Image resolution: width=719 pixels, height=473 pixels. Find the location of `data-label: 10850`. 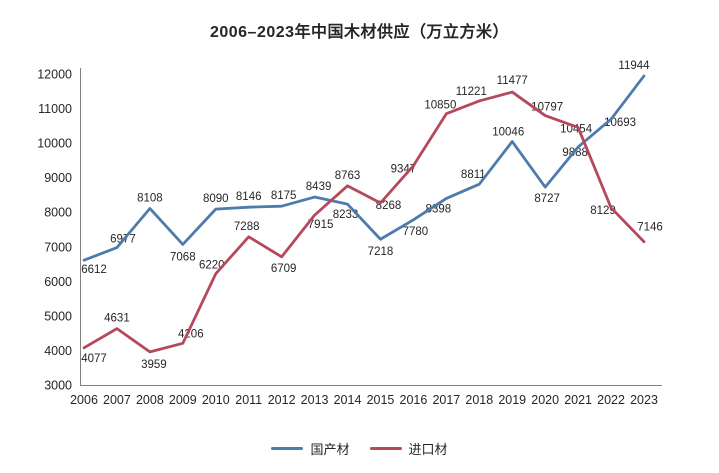

data-label: 10850 is located at coordinates (440, 106).